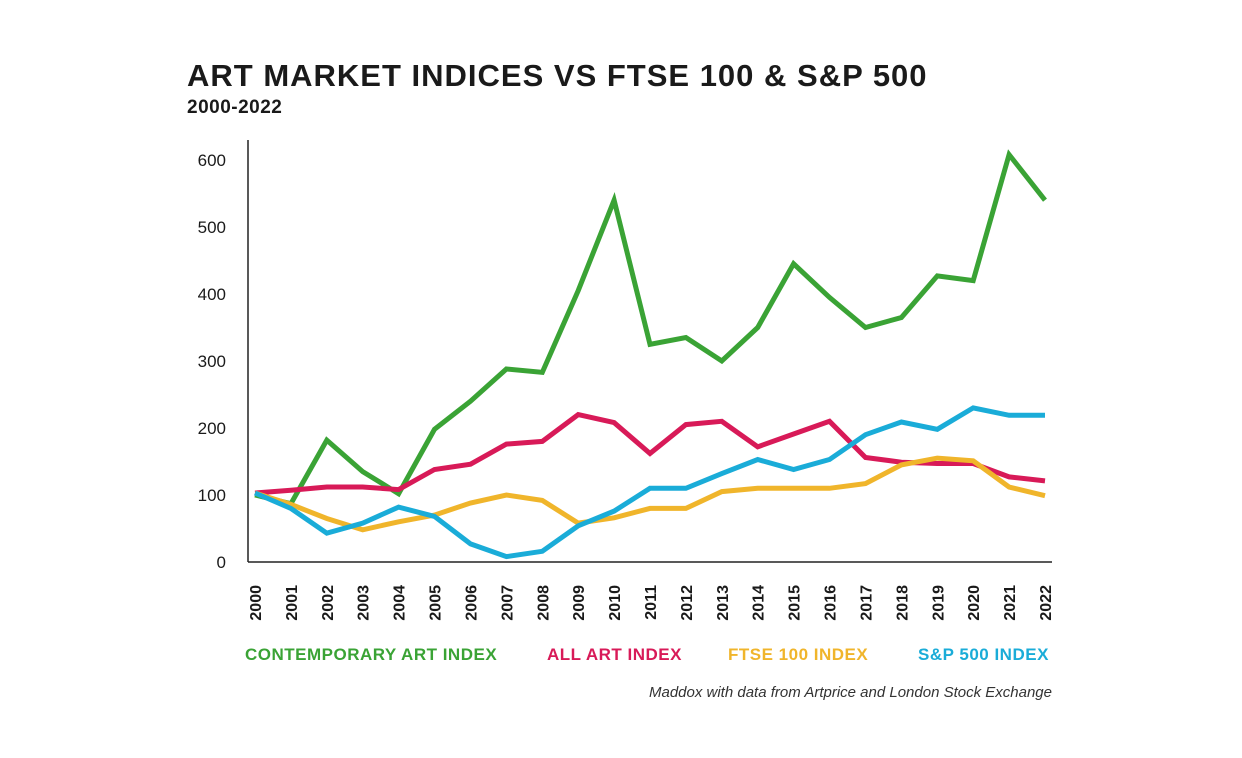  Describe the element at coordinates (436, 603) in the screenshot. I see `x-tick-label: 2005` at that location.